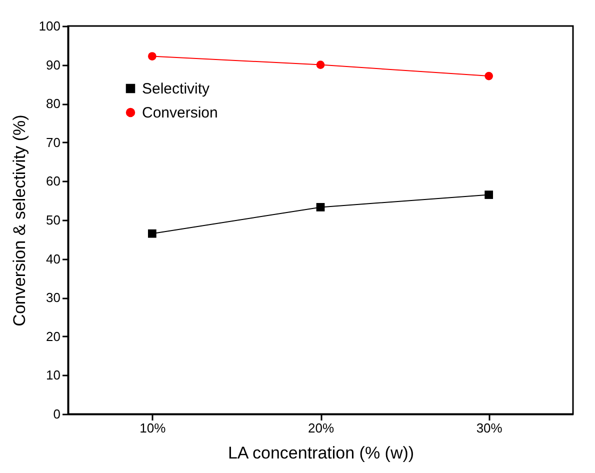 The height and width of the screenshot is (473, 595). Describe the element at coordinates (176, 89) in the screenshot. I see `legend-label: Selectivity` at that location.